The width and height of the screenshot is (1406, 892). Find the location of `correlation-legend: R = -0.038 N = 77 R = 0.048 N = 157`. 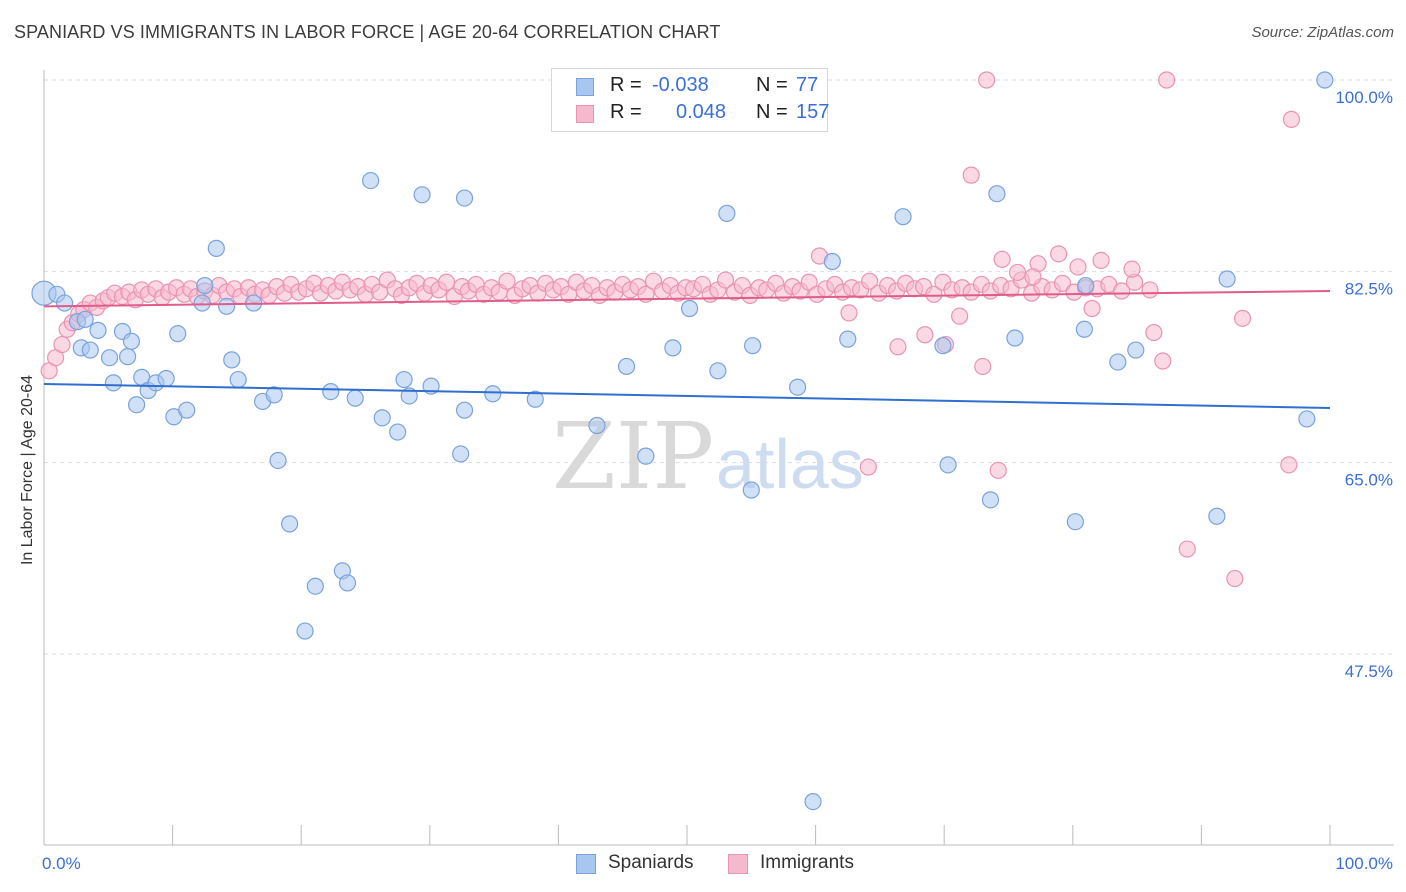

correlation-legend: R = -0.038 N = 77 R = 0.048 N = 157 is located at coordinates (690, 100).